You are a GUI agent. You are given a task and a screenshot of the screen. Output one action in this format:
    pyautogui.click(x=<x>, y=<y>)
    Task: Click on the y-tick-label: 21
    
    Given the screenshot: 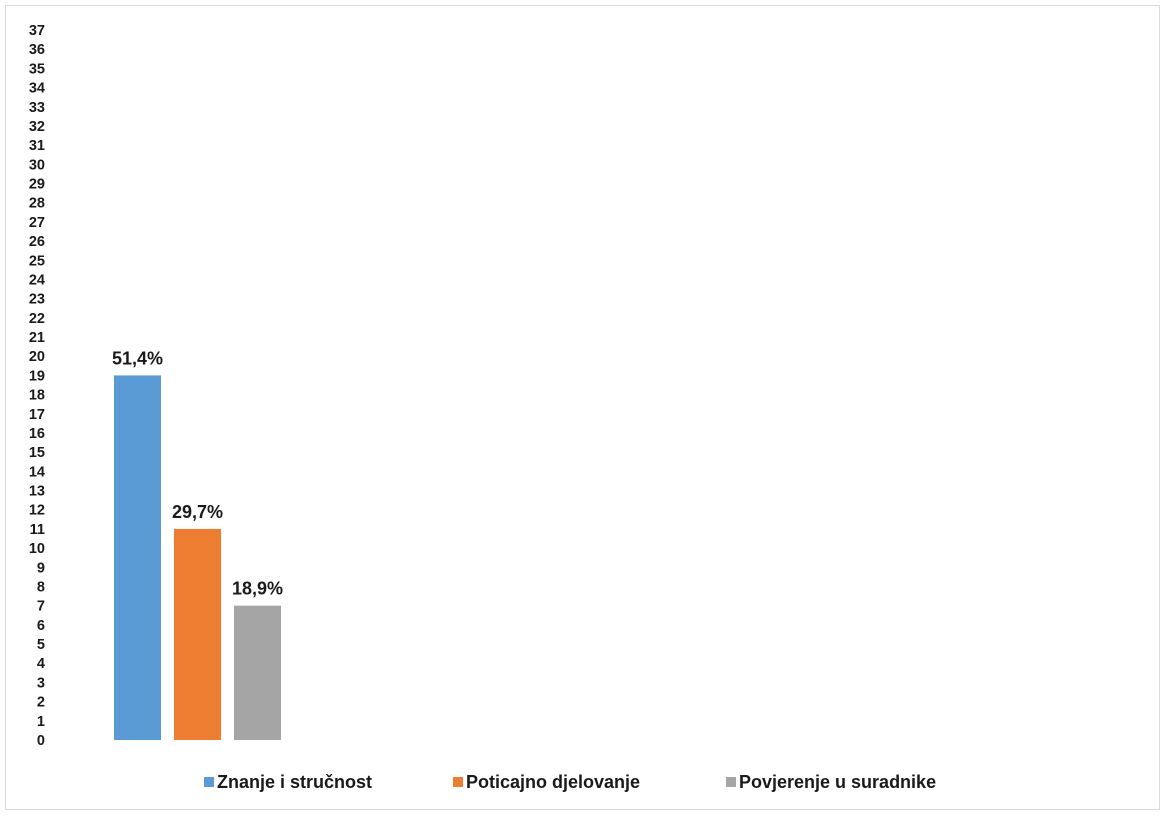 What is the action you would take?
    pyautogui.click(x=37, y=338)
    